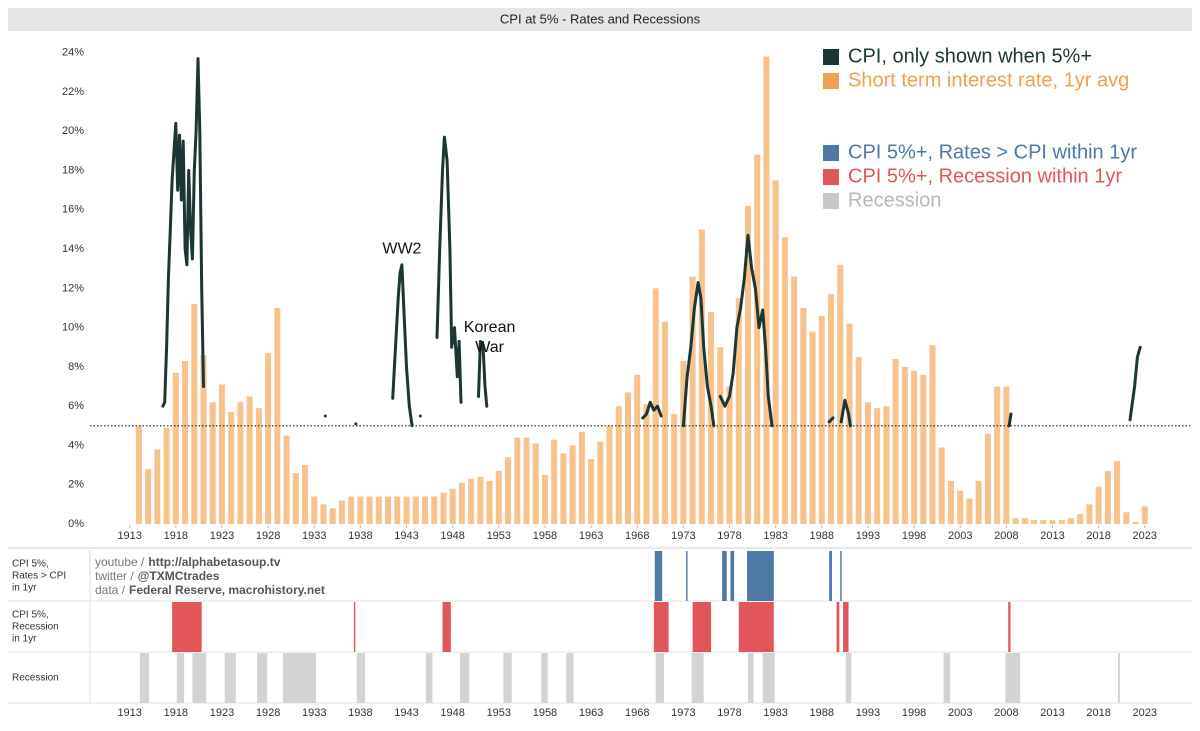 This screenshot has width=1200, height=731. What do you see at coordinates (868, 536) in the screenshot?
I see `x-tick-label: 1993` at bounding box center [868, 536].